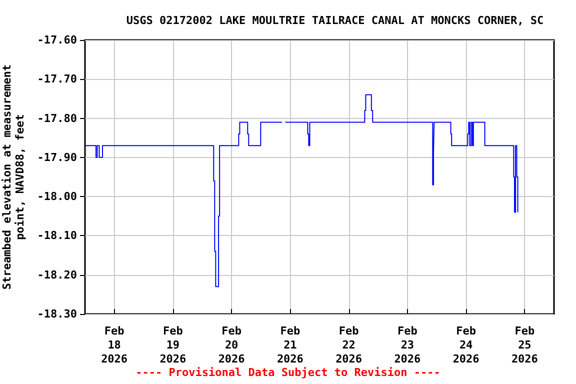 This screenshot has width=576, height=384. Describe the element at coordinates (349, 345) in the screenshot. I see `x-tick-label: Feb 22 2026` at that location.